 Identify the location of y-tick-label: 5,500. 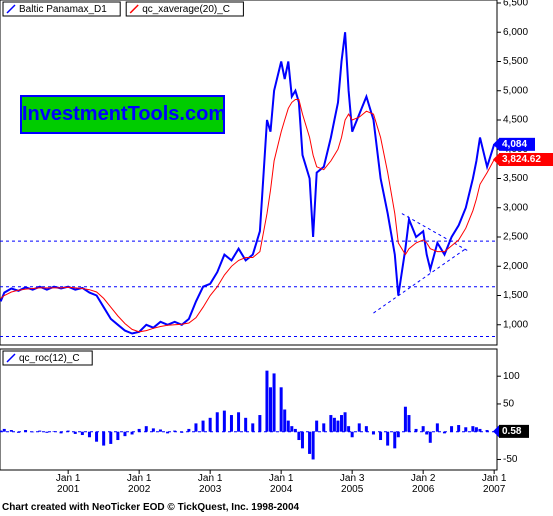
(515, 61).